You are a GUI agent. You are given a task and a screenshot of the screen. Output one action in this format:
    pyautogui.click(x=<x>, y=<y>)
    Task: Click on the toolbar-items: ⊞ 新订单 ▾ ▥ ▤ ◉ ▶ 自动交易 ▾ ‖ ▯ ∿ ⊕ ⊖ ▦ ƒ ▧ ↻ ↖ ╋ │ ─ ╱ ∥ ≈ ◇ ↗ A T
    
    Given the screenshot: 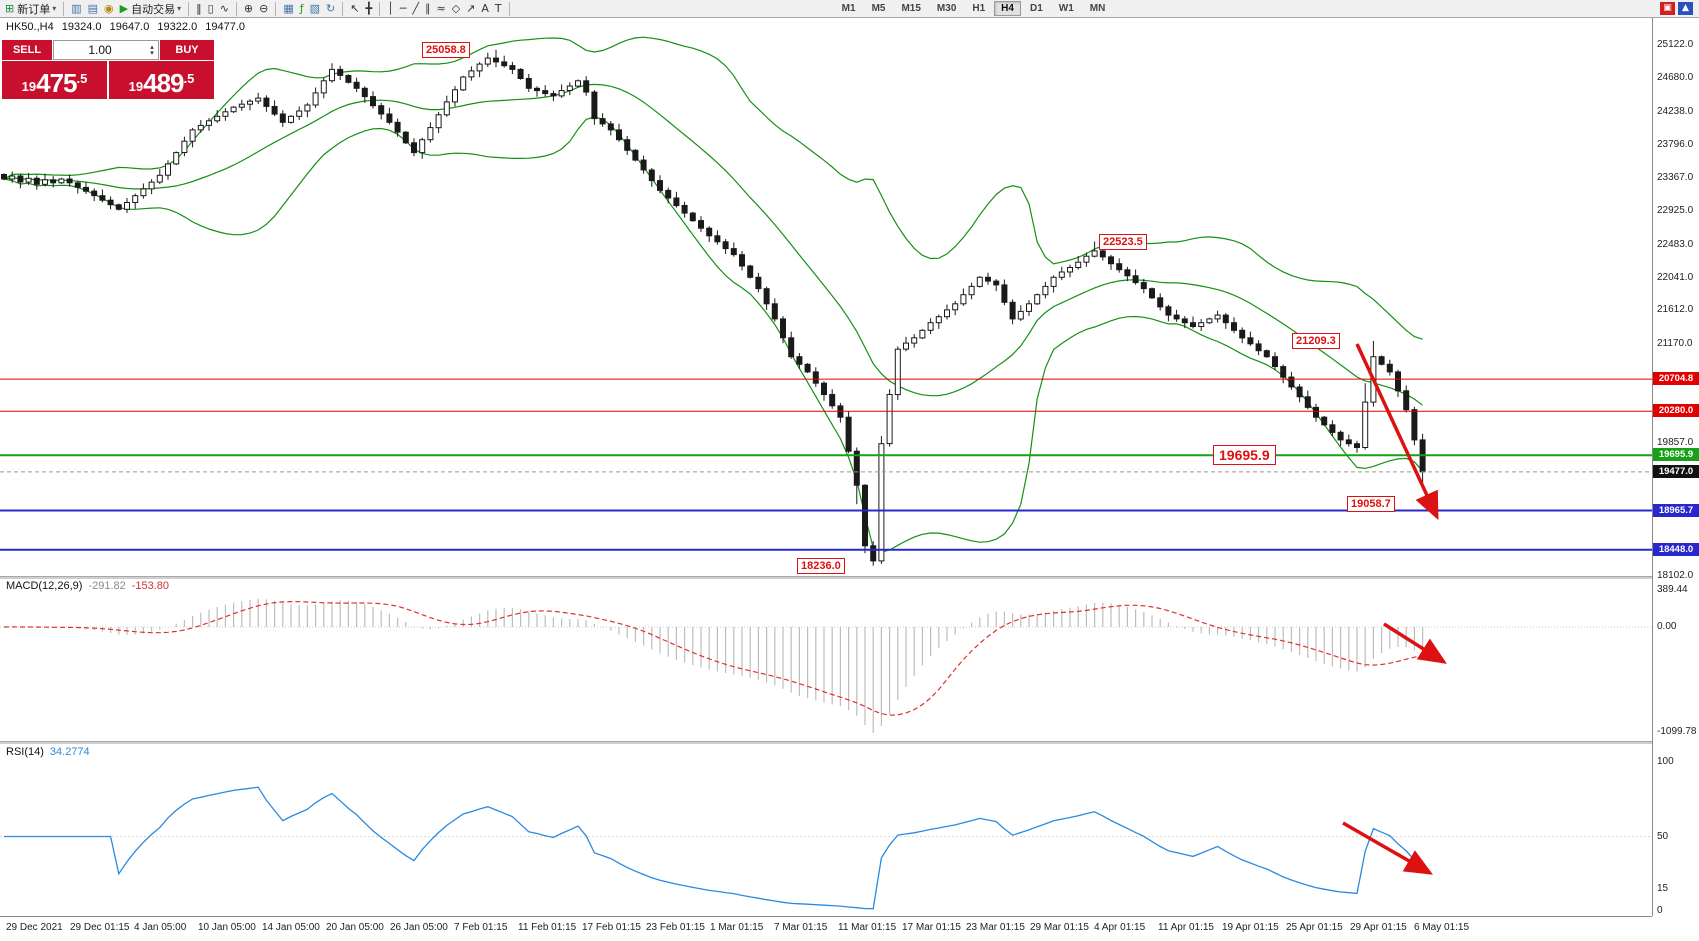 What is the action you would take?
    pyautogui.click(x=258, y=9)
    